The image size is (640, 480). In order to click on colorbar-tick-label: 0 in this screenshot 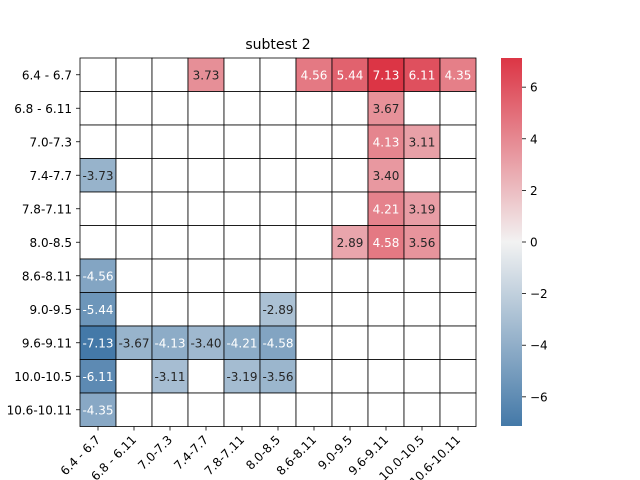, I will do `click(534, 243)`.